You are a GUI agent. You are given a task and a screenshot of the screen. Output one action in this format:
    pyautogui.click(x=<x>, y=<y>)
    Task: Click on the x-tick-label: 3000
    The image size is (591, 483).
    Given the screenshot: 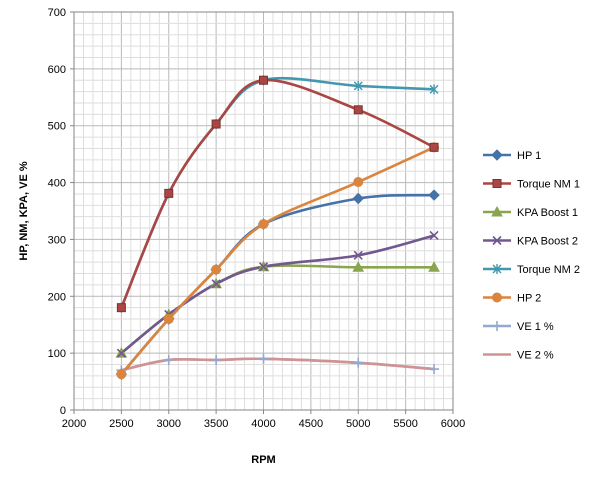 What is the action you would take?
    pyautogui.click(x=169, y=424)
    